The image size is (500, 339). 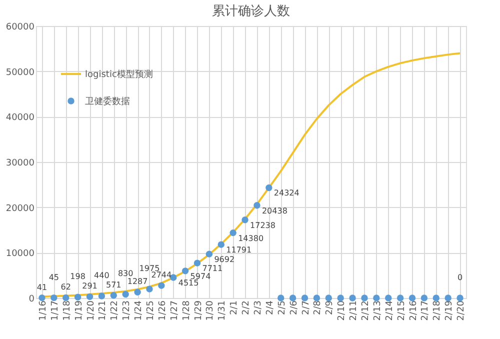 I want to click on x-tick-label: 1/19, so click(x=79, y=310).